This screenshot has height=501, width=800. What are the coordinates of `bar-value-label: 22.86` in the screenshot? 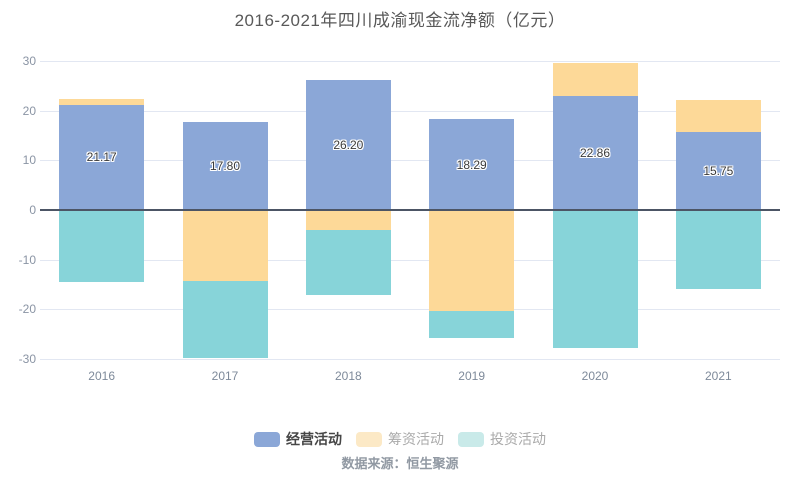 It's located at (595, 153).